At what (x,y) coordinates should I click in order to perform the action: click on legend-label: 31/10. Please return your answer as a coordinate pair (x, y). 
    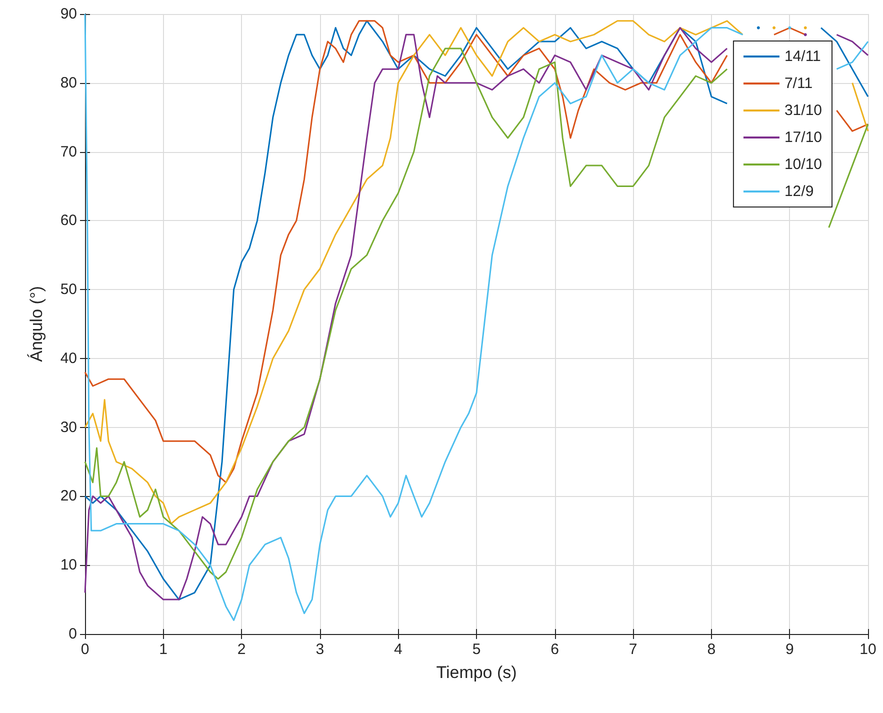
    Looking at the image, I should click on (803, 110).